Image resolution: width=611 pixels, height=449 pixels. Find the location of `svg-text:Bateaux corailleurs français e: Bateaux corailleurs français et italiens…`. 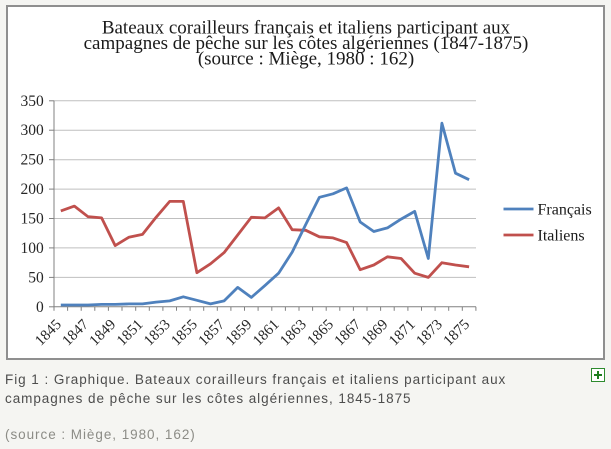

svg-text:Bateaux corailleurs français e: Bateaux corailleurs français et italiens… is located at coordinates (306, 27).